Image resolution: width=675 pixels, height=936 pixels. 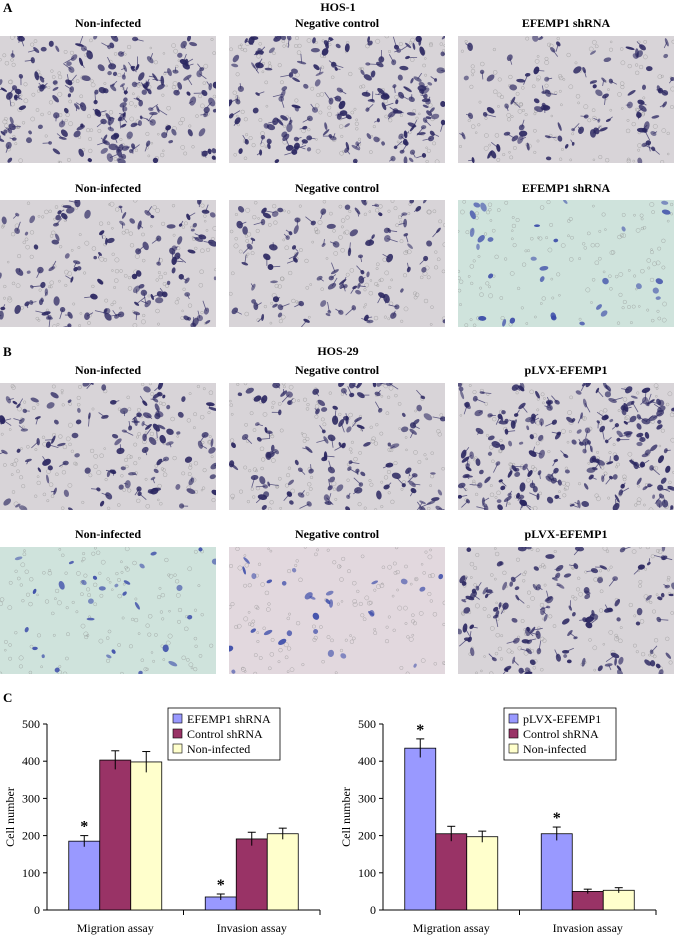 What do you see at coordinates (108, 534) in the screenshot?
I see `caption-b2-1: Non-infected` at bounding box center [108, 534].